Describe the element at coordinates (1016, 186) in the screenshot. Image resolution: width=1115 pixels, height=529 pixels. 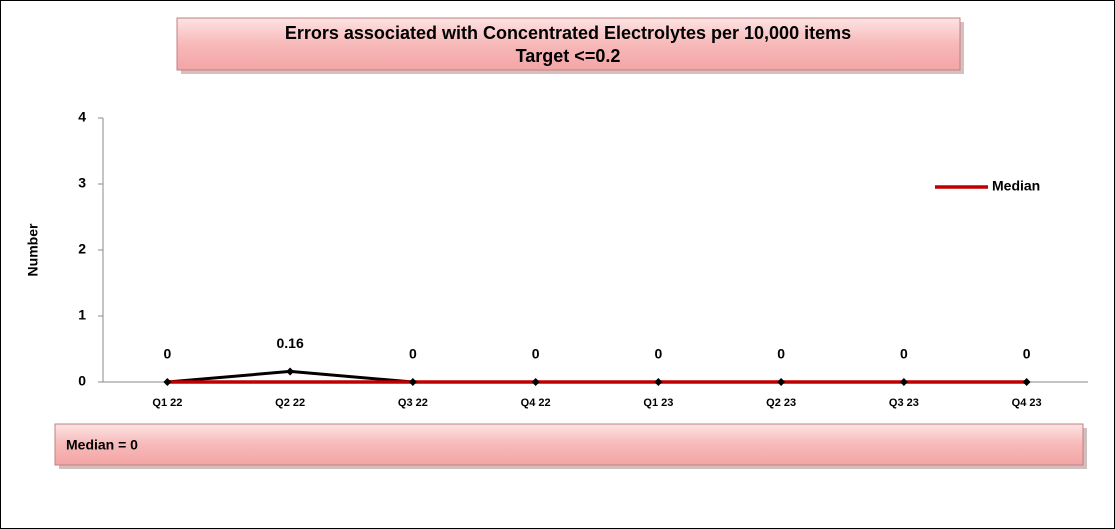
I see `legend-label: Median` at that location.